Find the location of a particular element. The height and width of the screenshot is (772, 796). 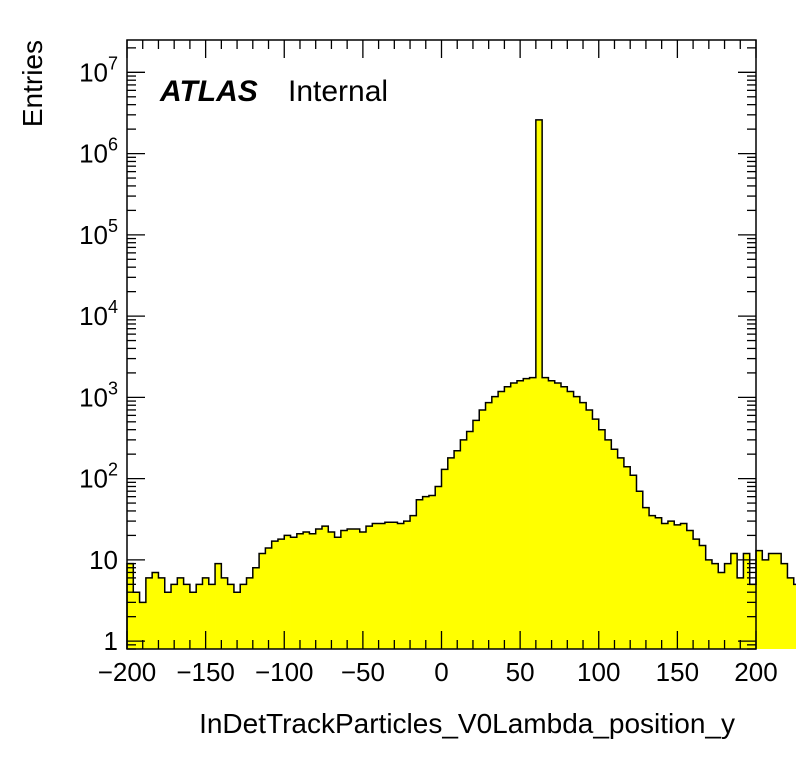

y-tick-label: 10⁷ is located at coordinates (98, 70).